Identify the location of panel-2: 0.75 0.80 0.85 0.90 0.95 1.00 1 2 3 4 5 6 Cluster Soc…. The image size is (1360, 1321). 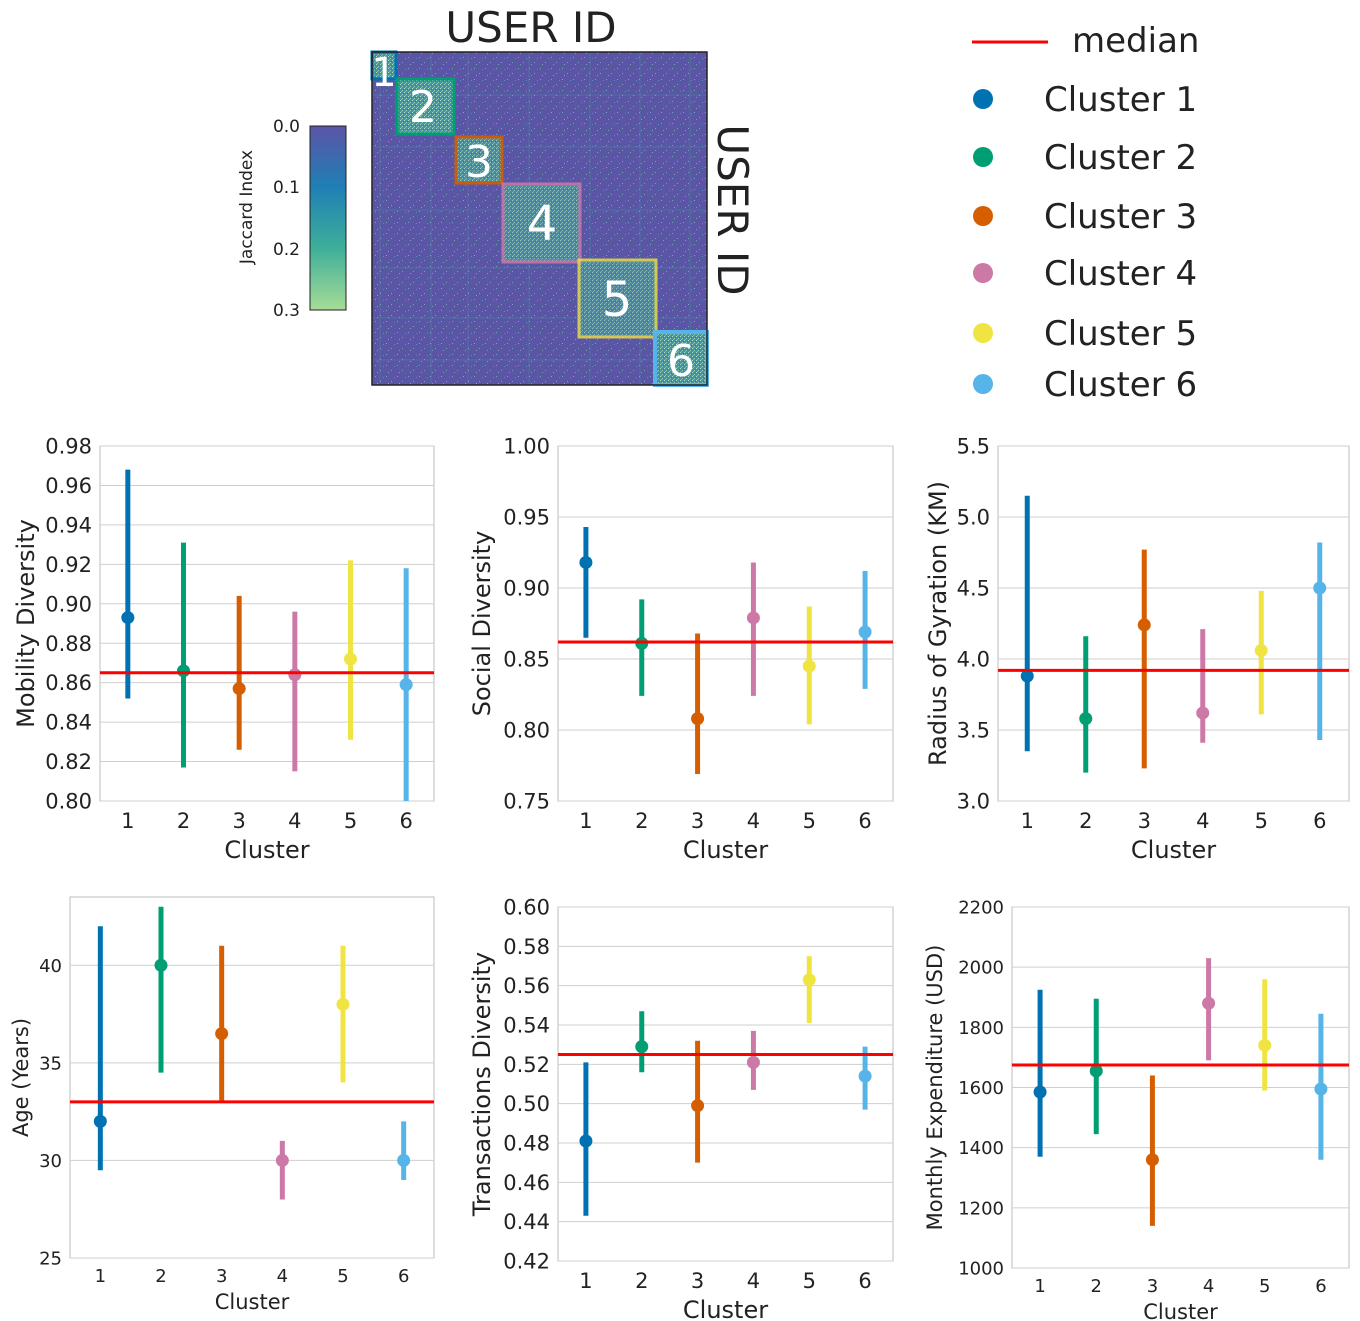
(681, 649).